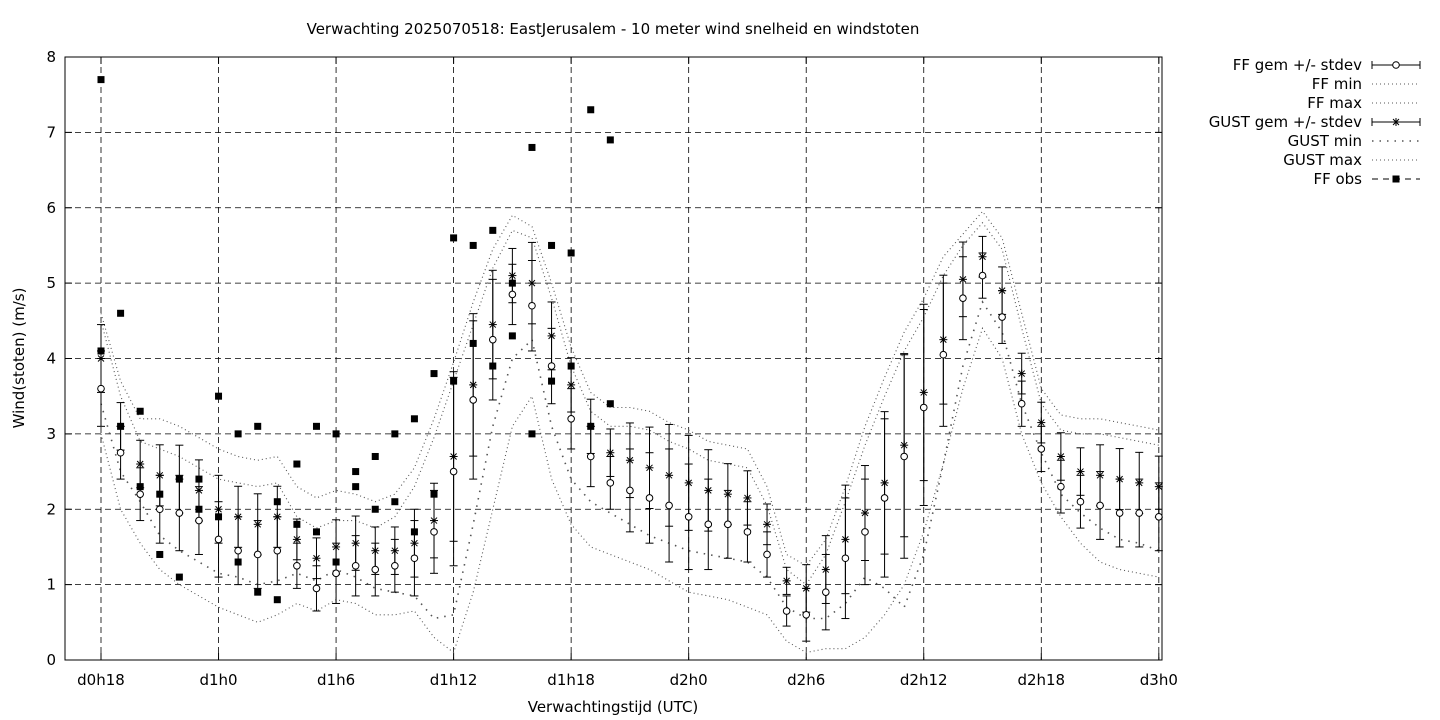 The width and height of the screenshot is (1440, 720). What do you see at coordinates (1396, 179) in the screenshot?
I see `legend-square-marker` at bounding box center [1396, 179].